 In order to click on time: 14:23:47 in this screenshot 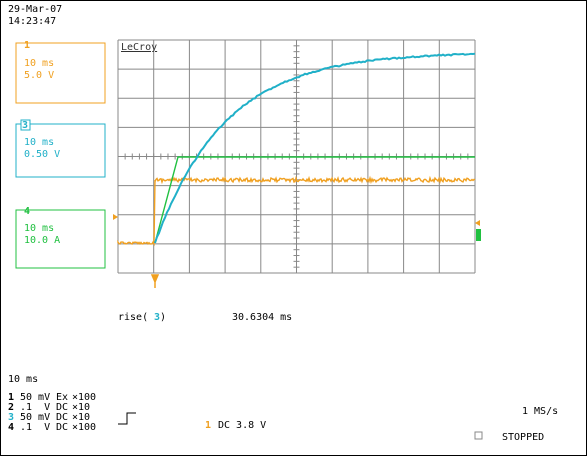, I will do `click(32, 21)`.